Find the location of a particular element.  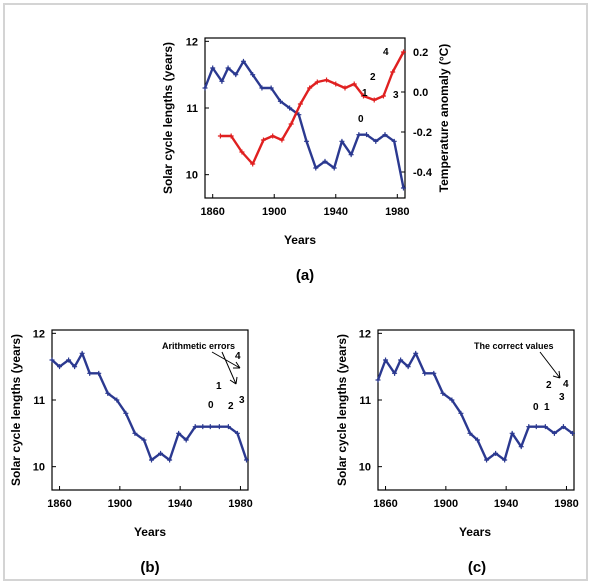

y2-axis-label-a: Temperature anomaly (°C) is located at coordinates (444, 118).